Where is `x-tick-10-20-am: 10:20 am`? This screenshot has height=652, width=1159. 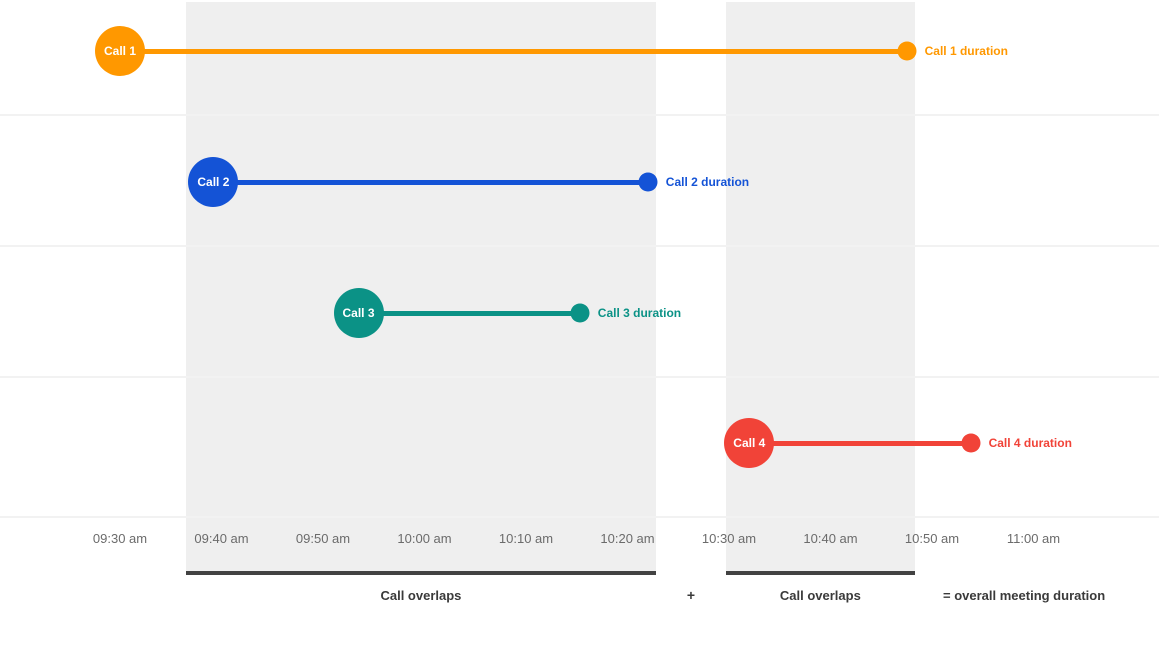 x-tick-10-20-am: 10:20 am is located at coordinates (627, 538).